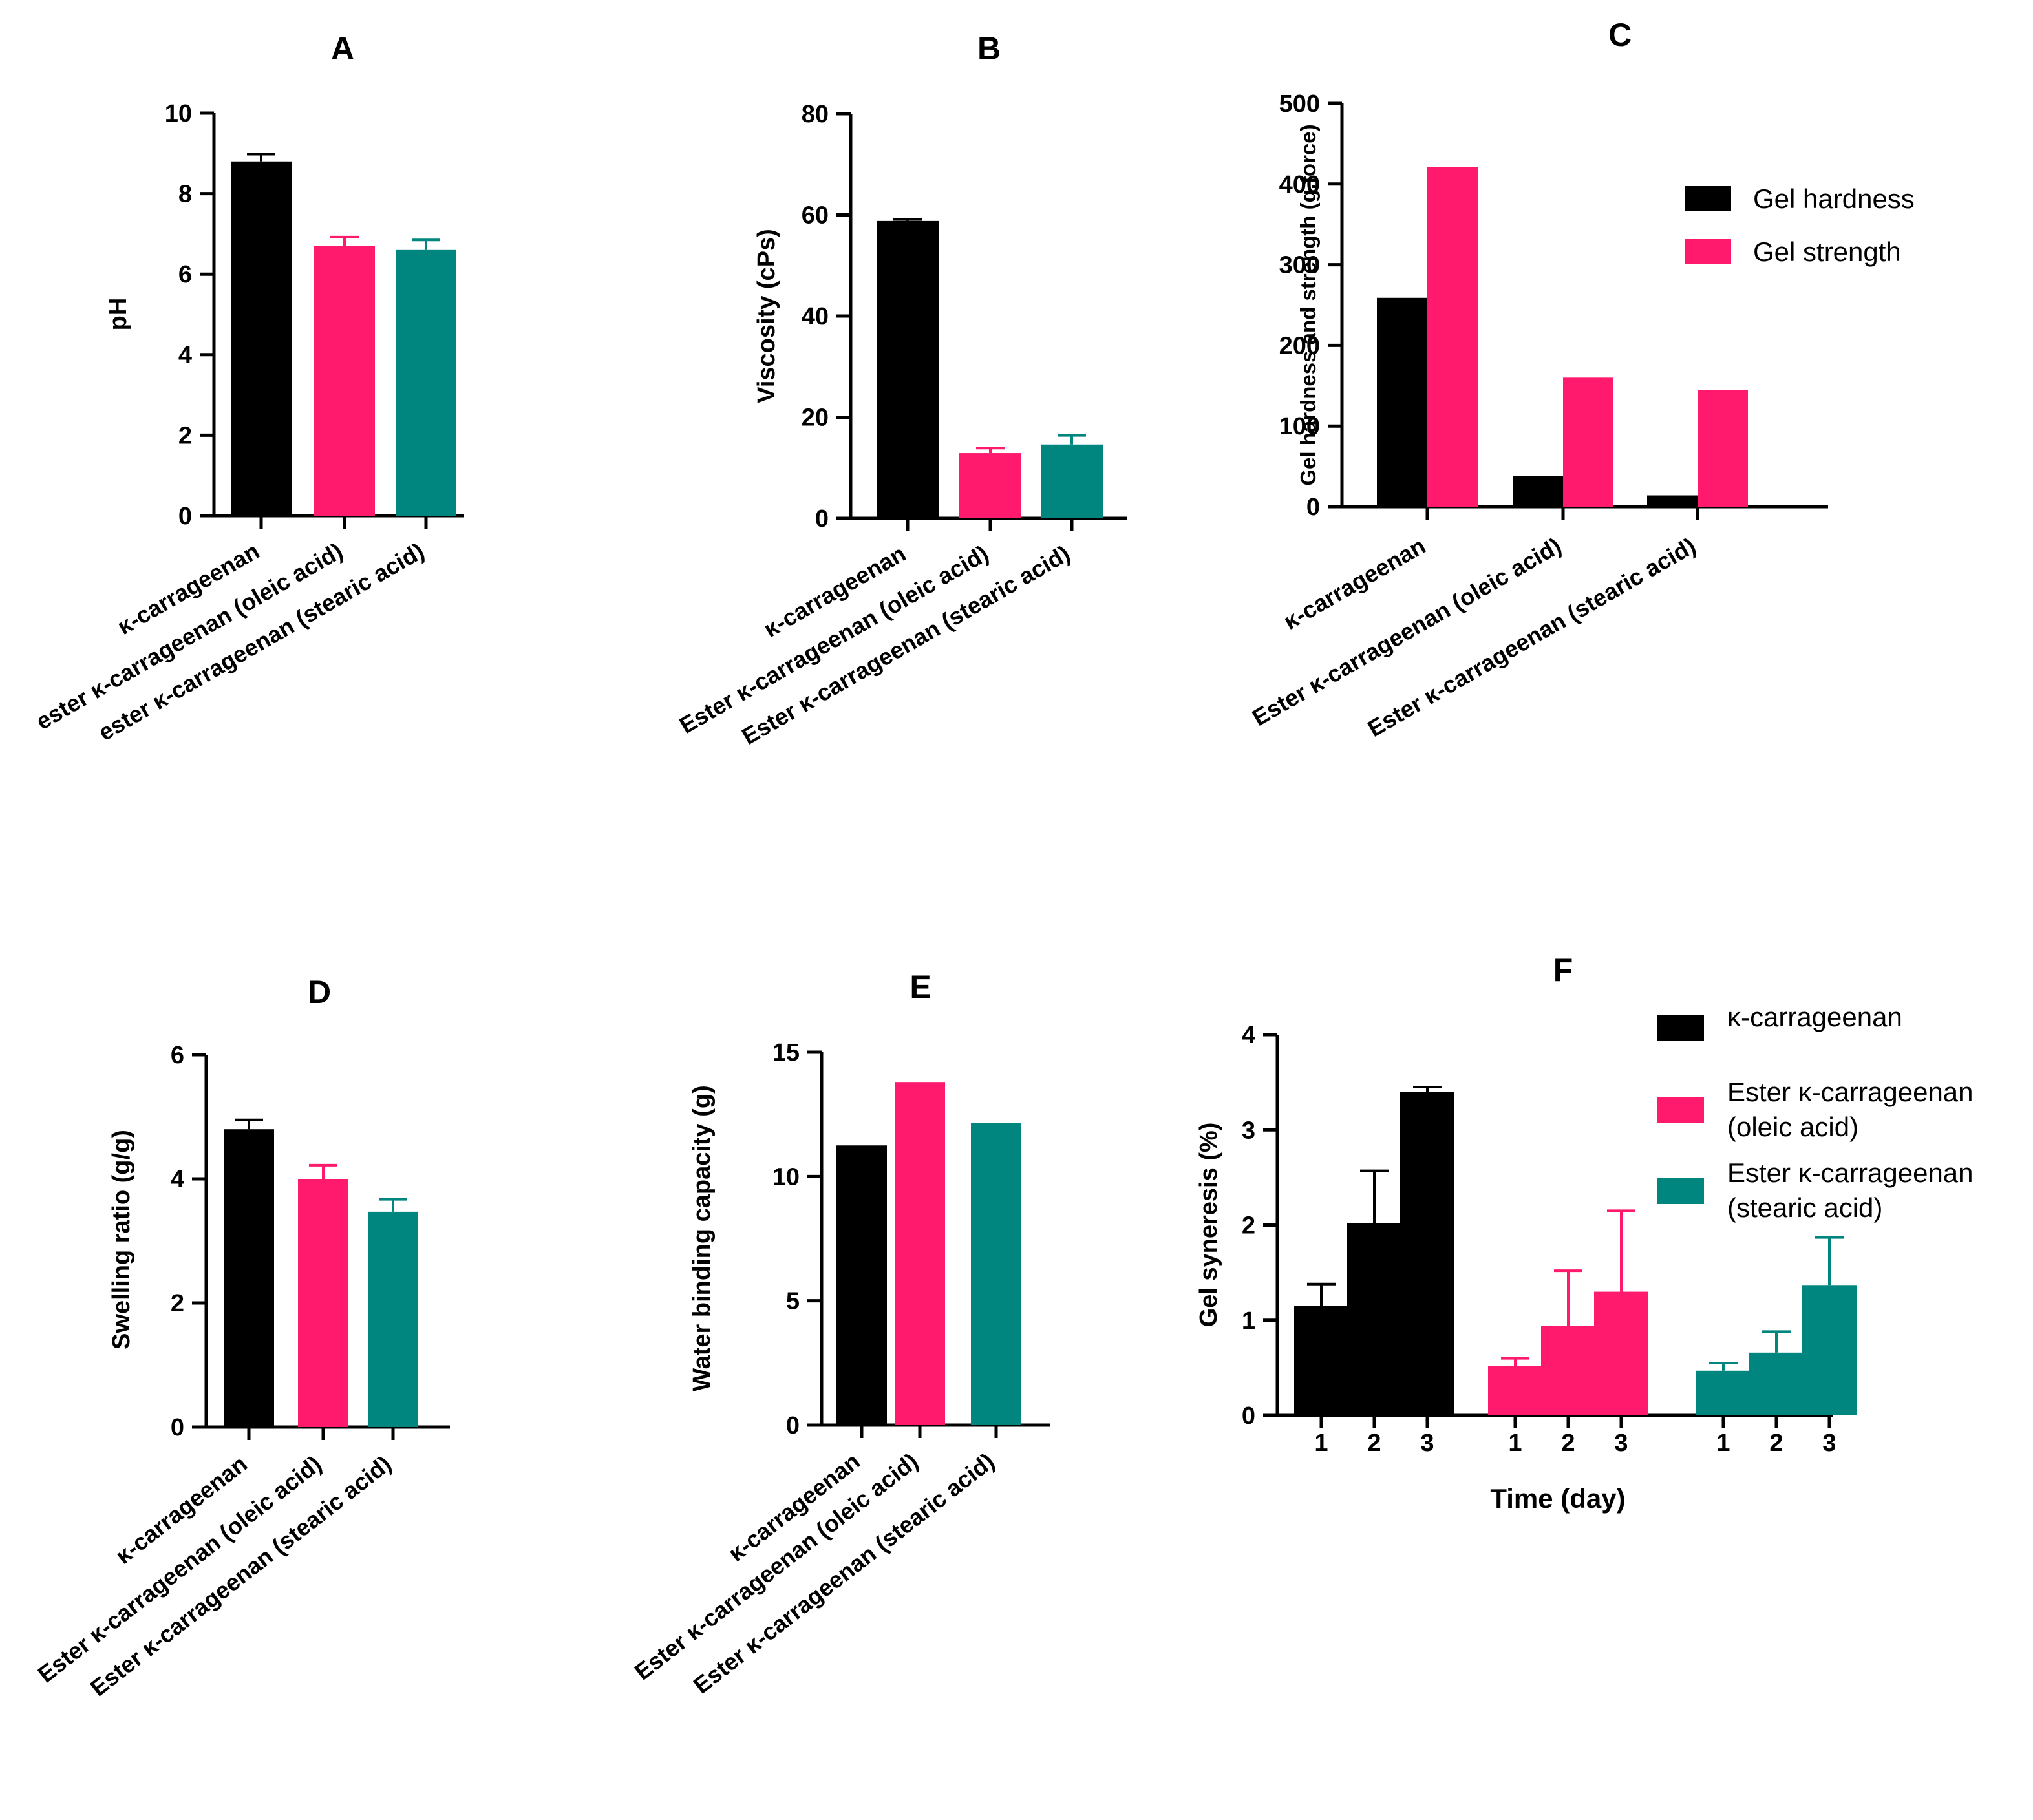  What do you see at coordinates (1248, 1321) in the screenshot?
I see `y-tick-label: 1` at bounding box center [1248, 1321].